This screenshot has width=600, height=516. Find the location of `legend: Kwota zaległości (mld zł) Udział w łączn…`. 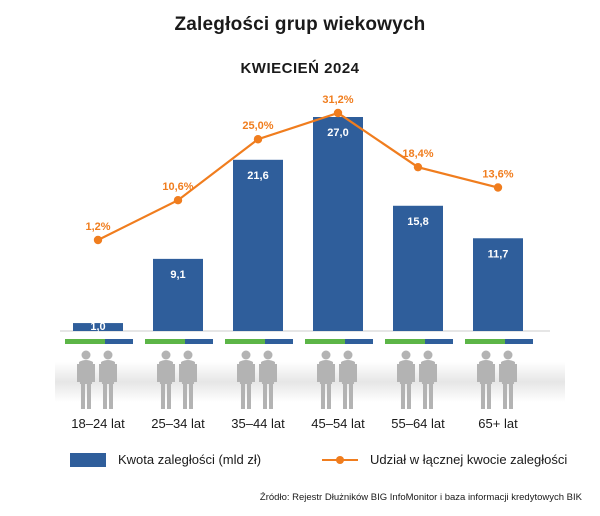

legend: Kwota zaległości (mld zł) Udział w łączn… is located at coordinates (330, 462).